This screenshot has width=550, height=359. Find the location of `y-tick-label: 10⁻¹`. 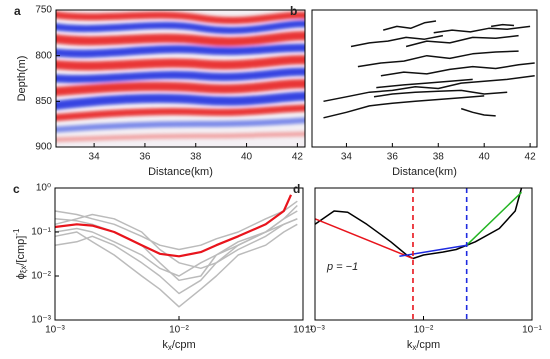

y-tick-label: 10⁻¹ is located at coordinates (41, 232).